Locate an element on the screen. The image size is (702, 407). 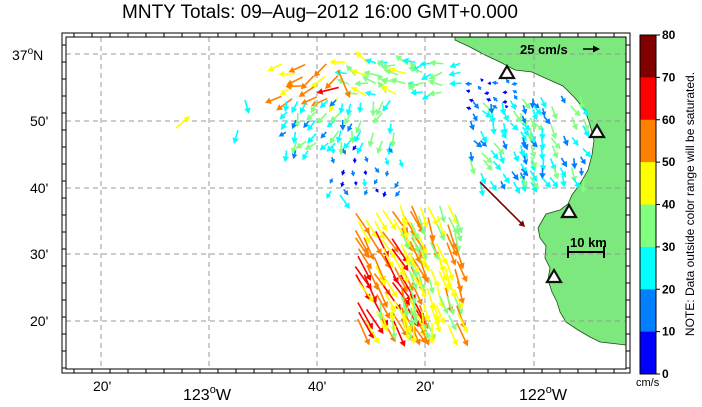
colorbar-tick-label: 30 is located at coordinates (669, 247).